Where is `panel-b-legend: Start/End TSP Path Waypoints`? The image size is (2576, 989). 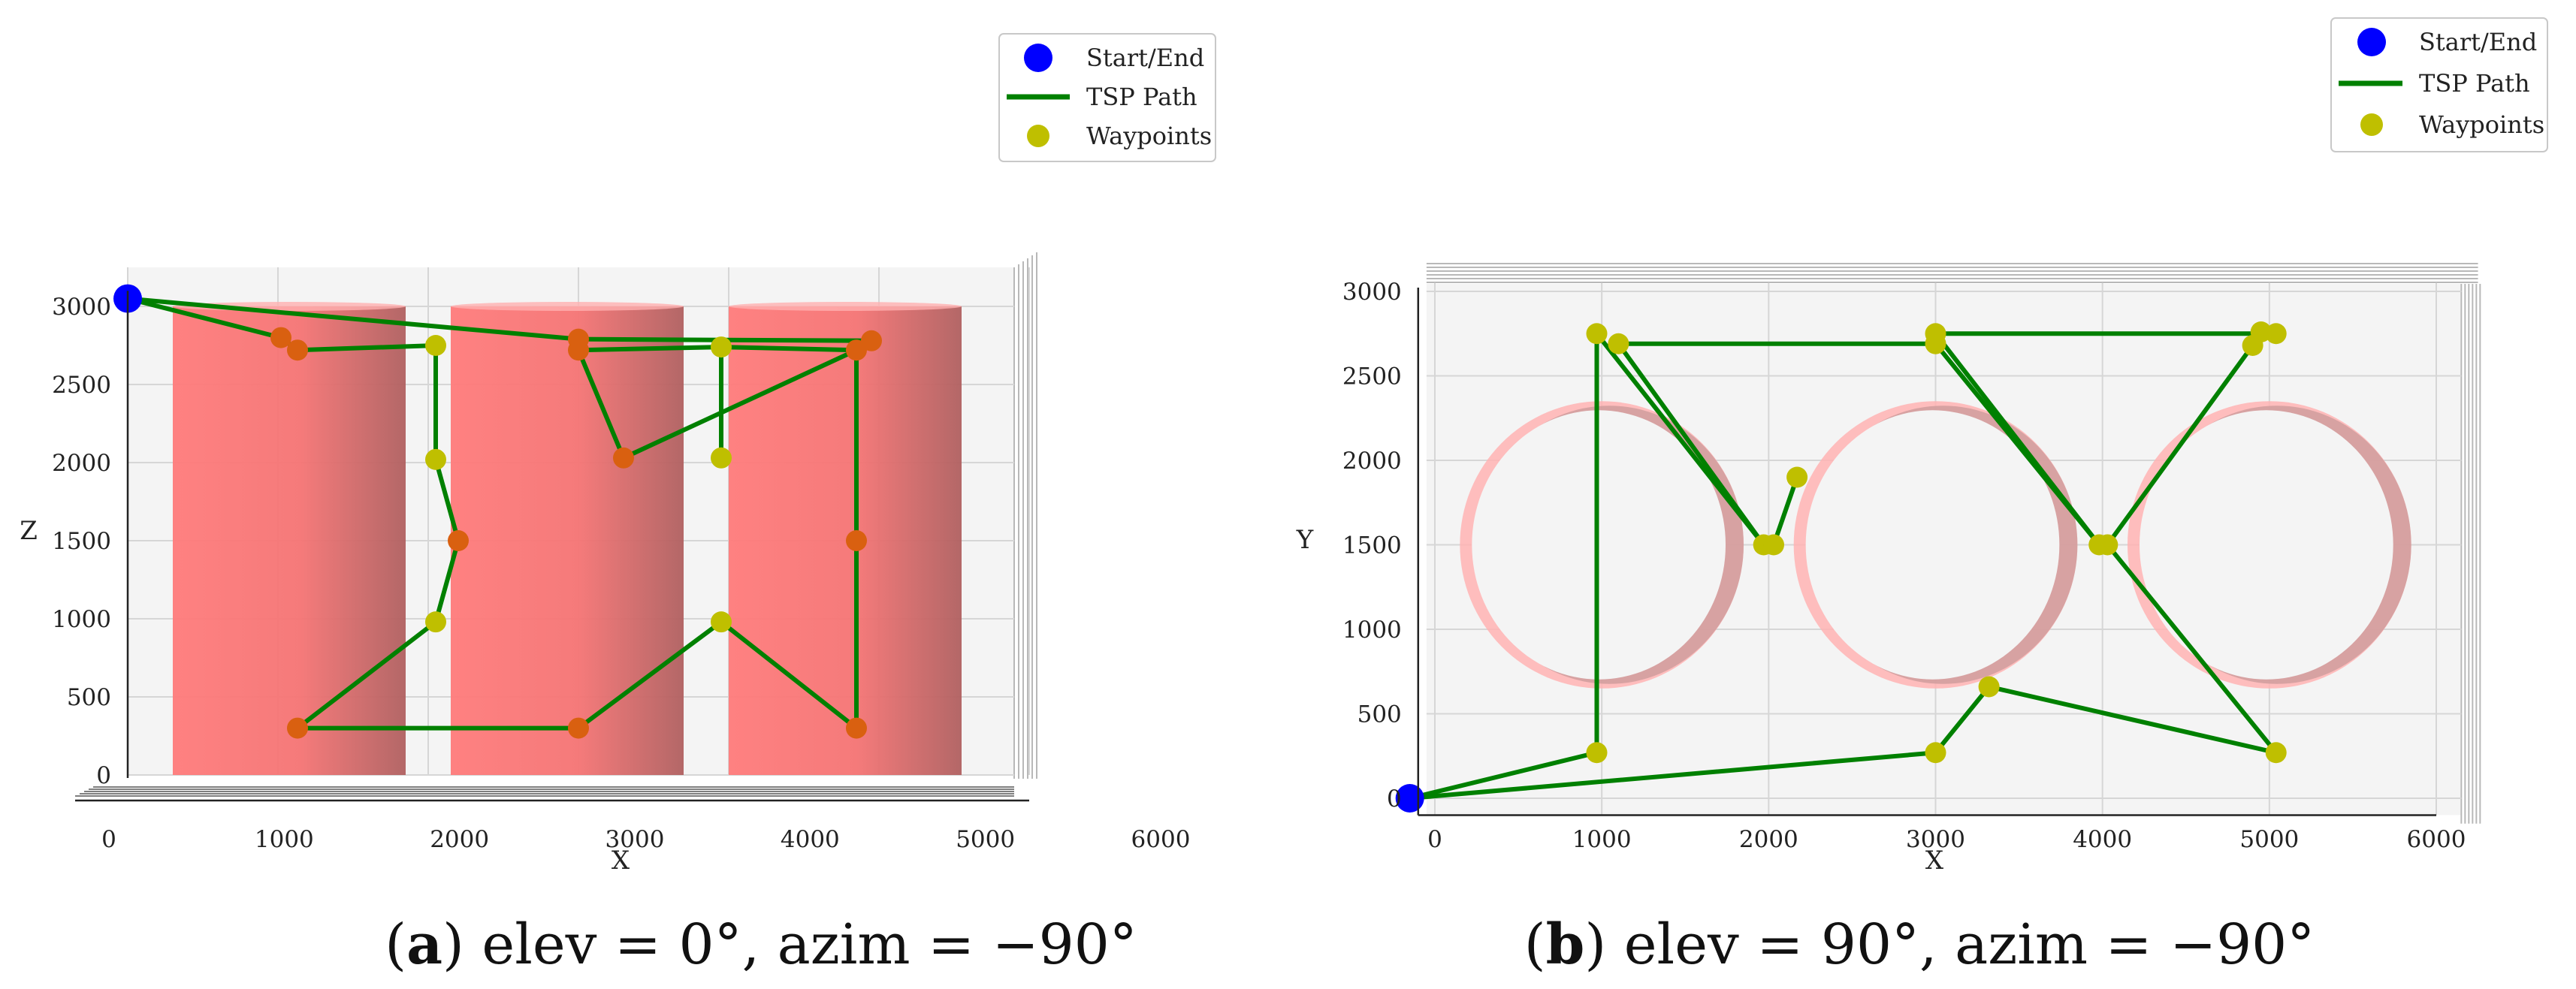 panel-b-legend: Start/End TSP Path Waypoints is located at coordinates (2439, 84).